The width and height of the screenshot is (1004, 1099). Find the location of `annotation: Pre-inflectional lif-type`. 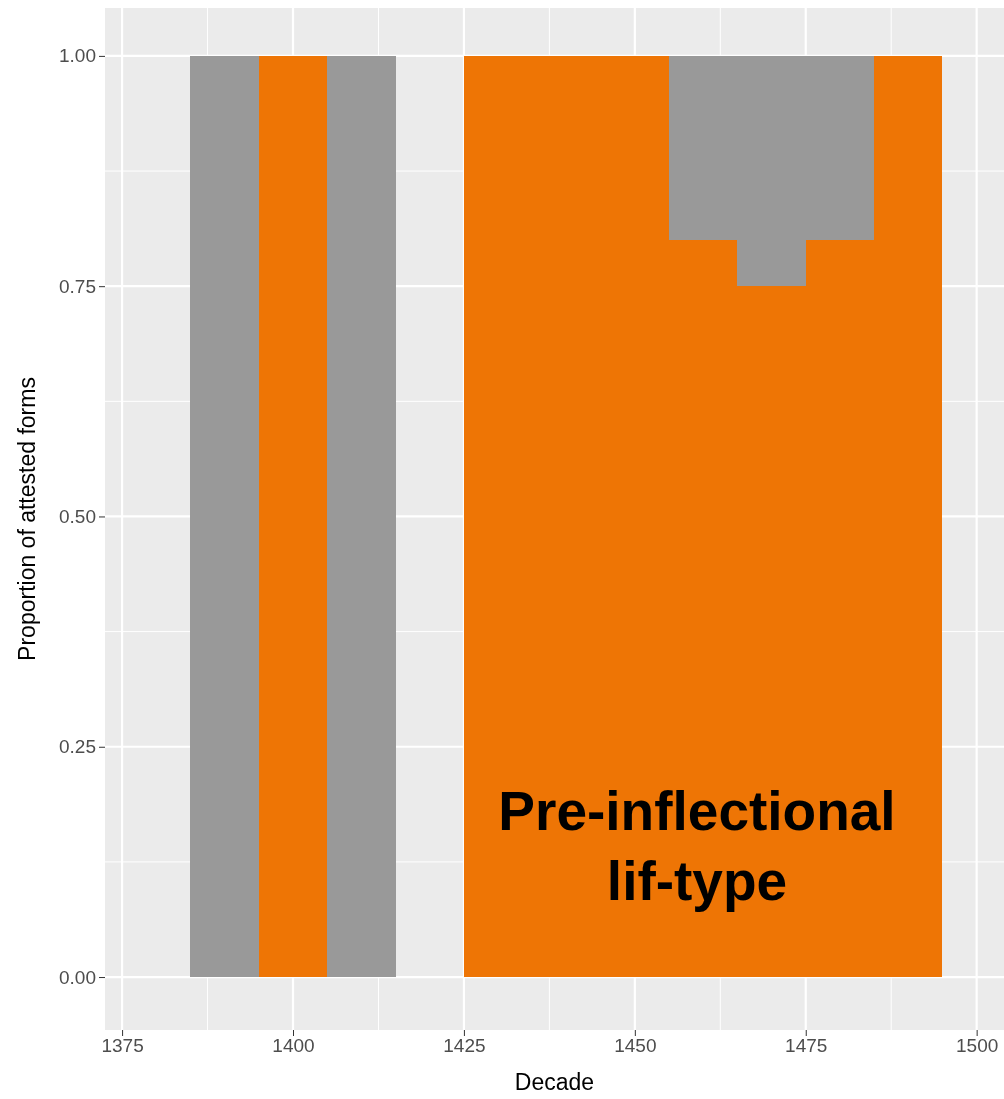

annotation: Pre-inflectional lif-type is located at coordinates (697, 846).